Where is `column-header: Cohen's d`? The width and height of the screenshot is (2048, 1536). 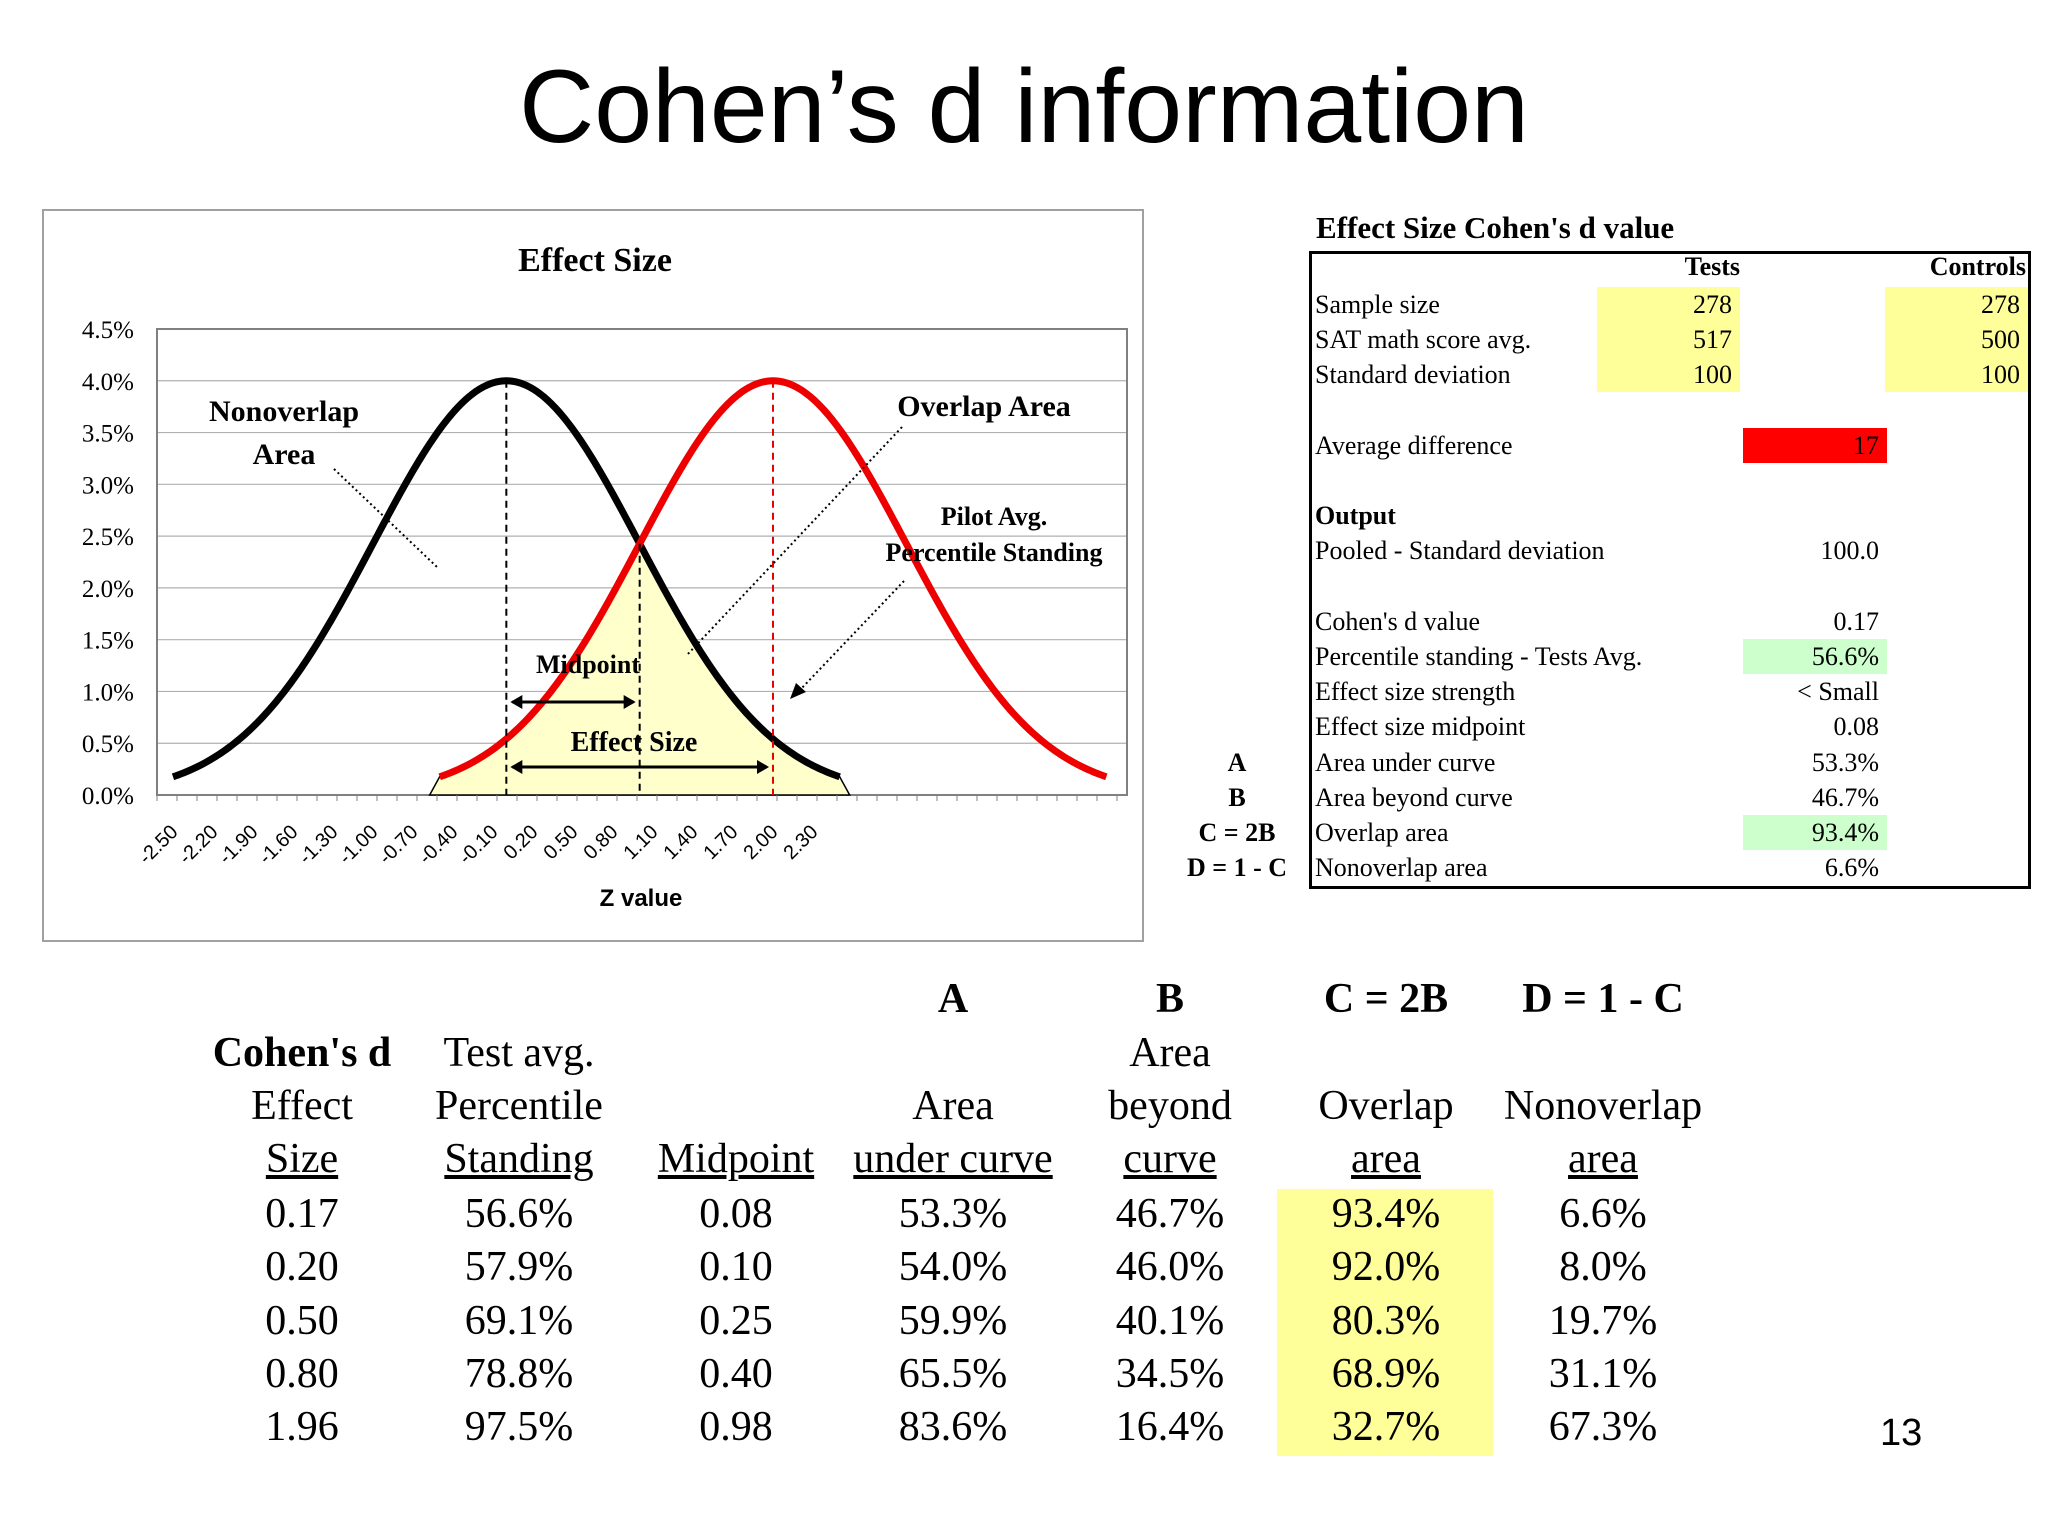 column-header: Cohen's d is located at coordinates (302, 1053).